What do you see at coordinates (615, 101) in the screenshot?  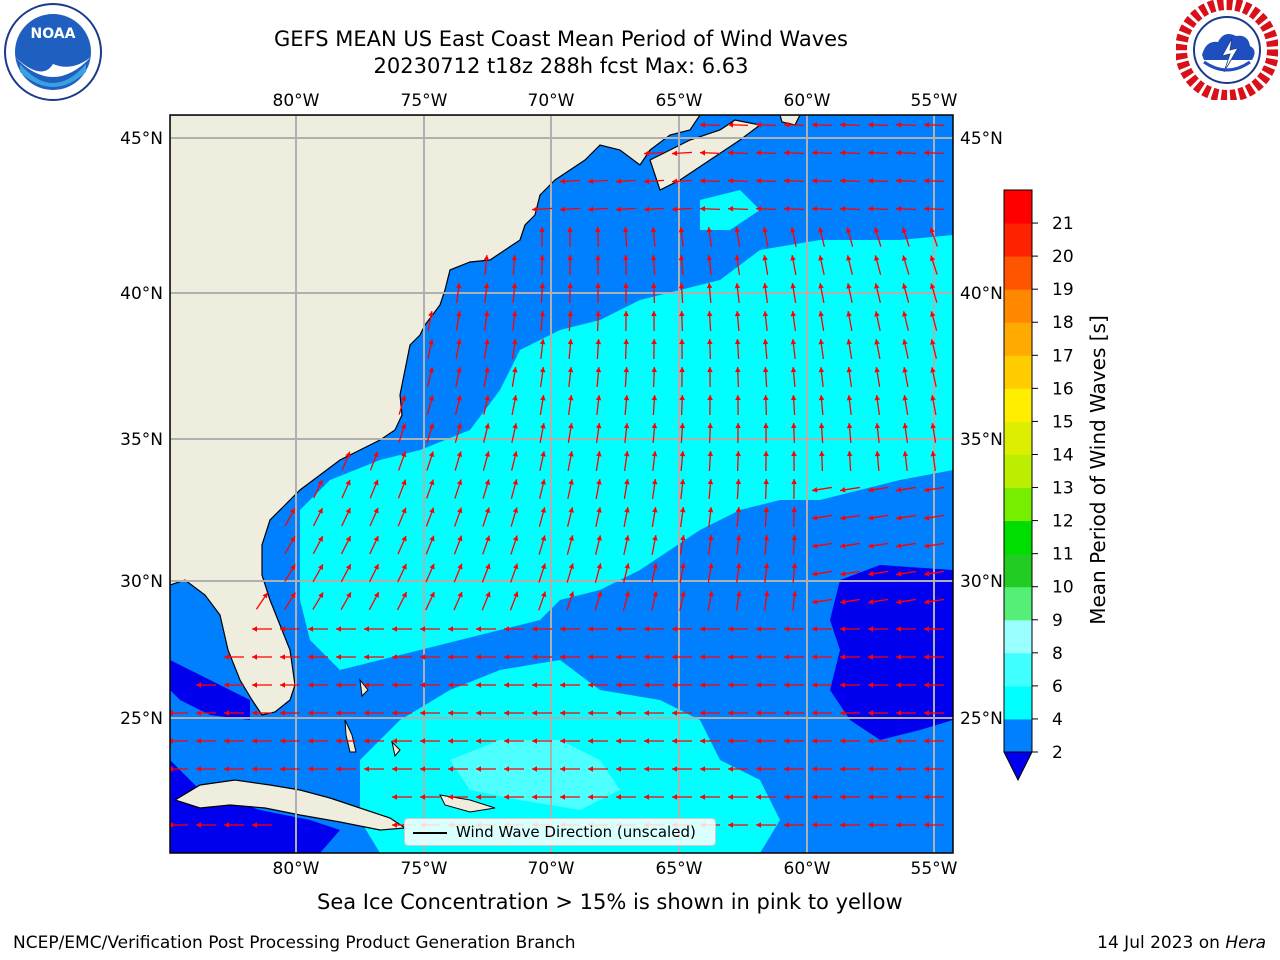 I see `lon-labels-top: 80°W 75°W 70°W 65°W 60°W 55°W` at bounding box center [615, 101].